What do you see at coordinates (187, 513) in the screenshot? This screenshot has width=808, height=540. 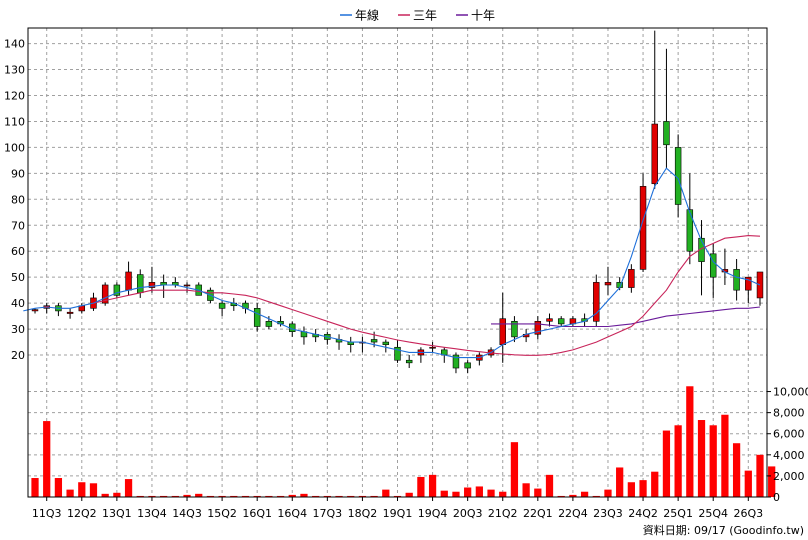 I see `time-tick-label: 14Q3` at bounding box center [187, 513].